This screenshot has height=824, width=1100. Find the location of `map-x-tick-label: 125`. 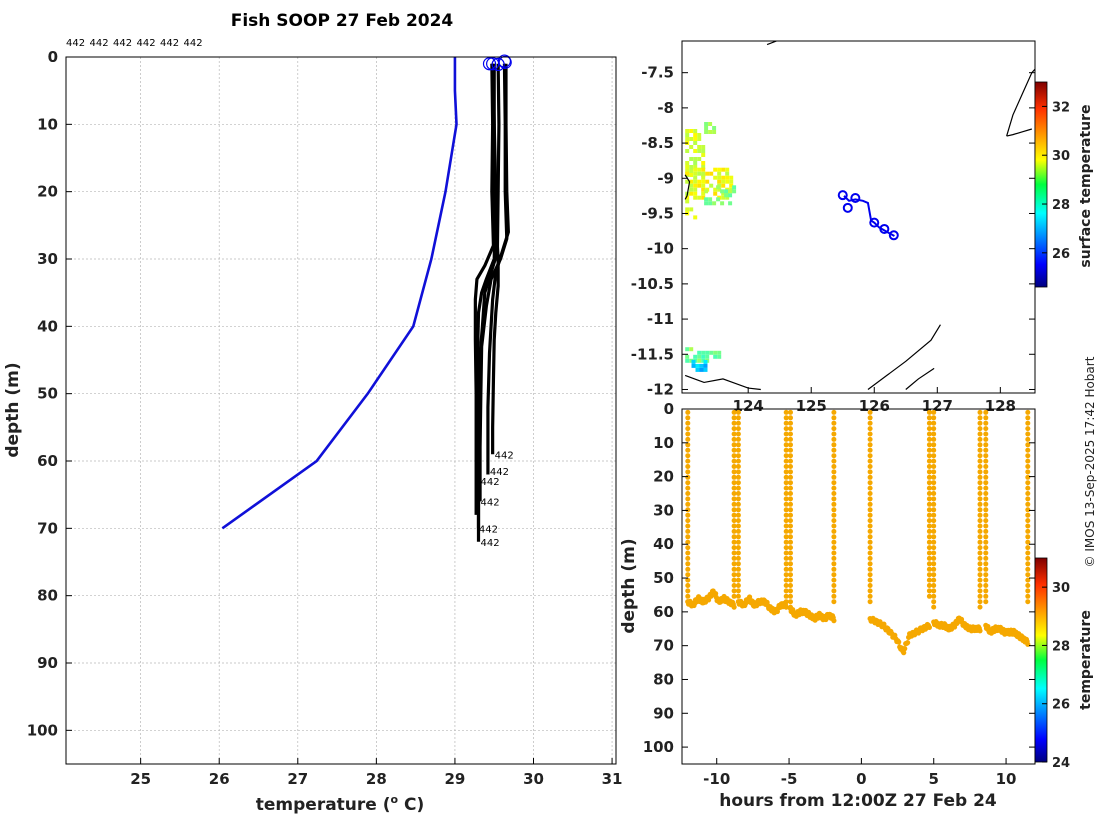

map-x-tick-label: 125 is located at coordinates (811, 406).